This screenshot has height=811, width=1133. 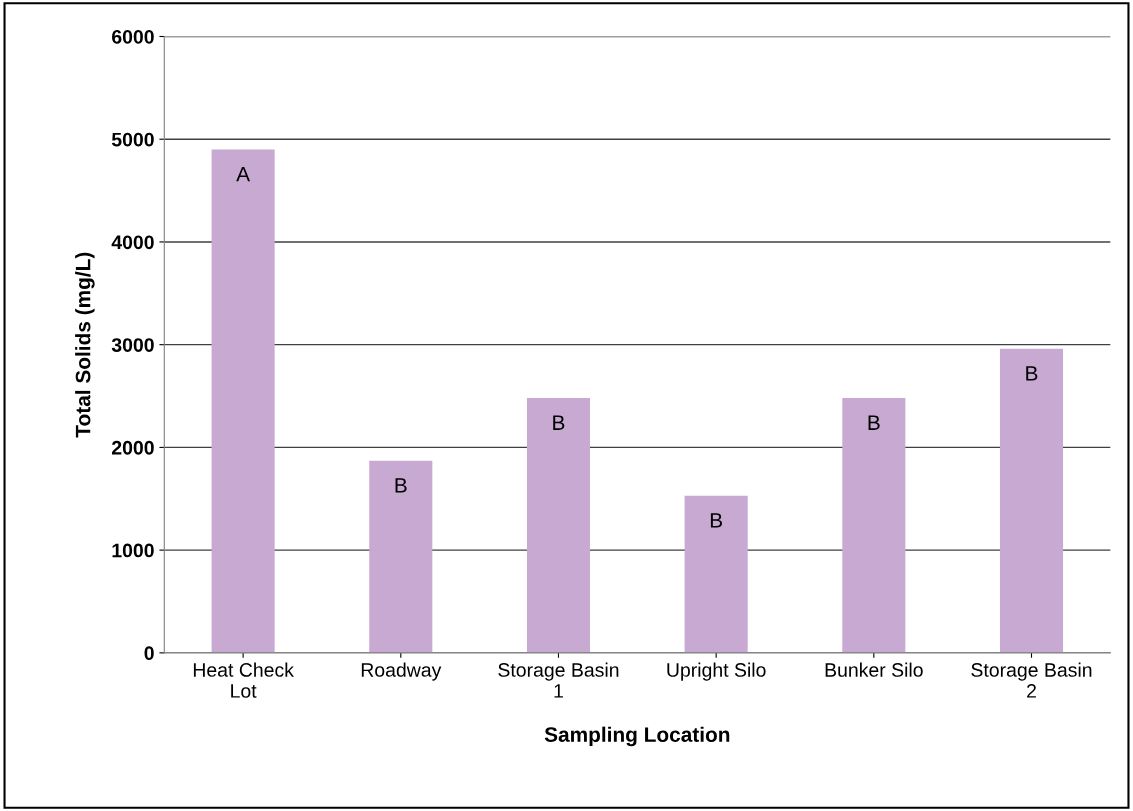 I want to click on x-tick-label: Upright Silo, so click(x=716, y=671).